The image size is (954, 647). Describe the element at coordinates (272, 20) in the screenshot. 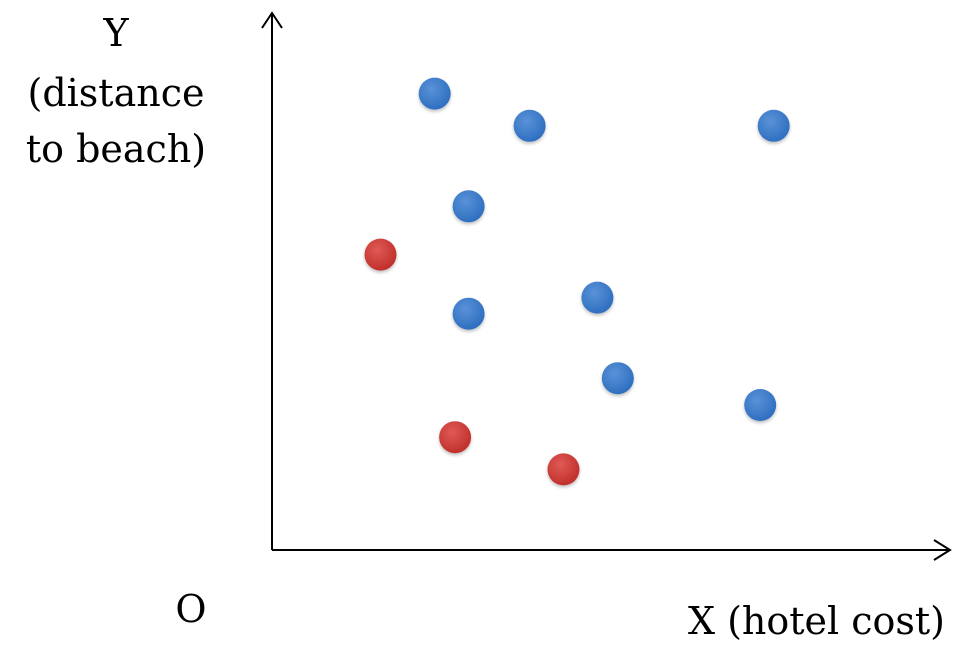

I see `y-axis-arrowhead` at that location.